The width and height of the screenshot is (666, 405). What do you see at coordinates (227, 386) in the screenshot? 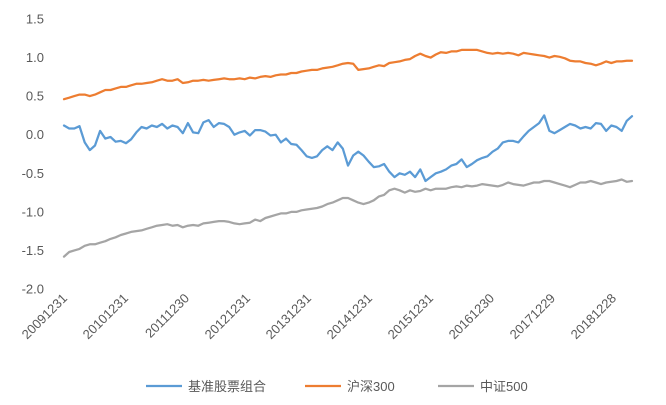
I see `legend-label: 基准股票组合` at bounding box center [227, 386].